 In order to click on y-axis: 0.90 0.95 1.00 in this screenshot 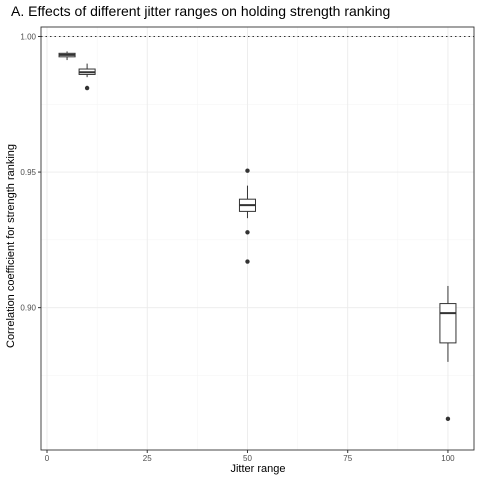, I will do `click(30, 172)`.